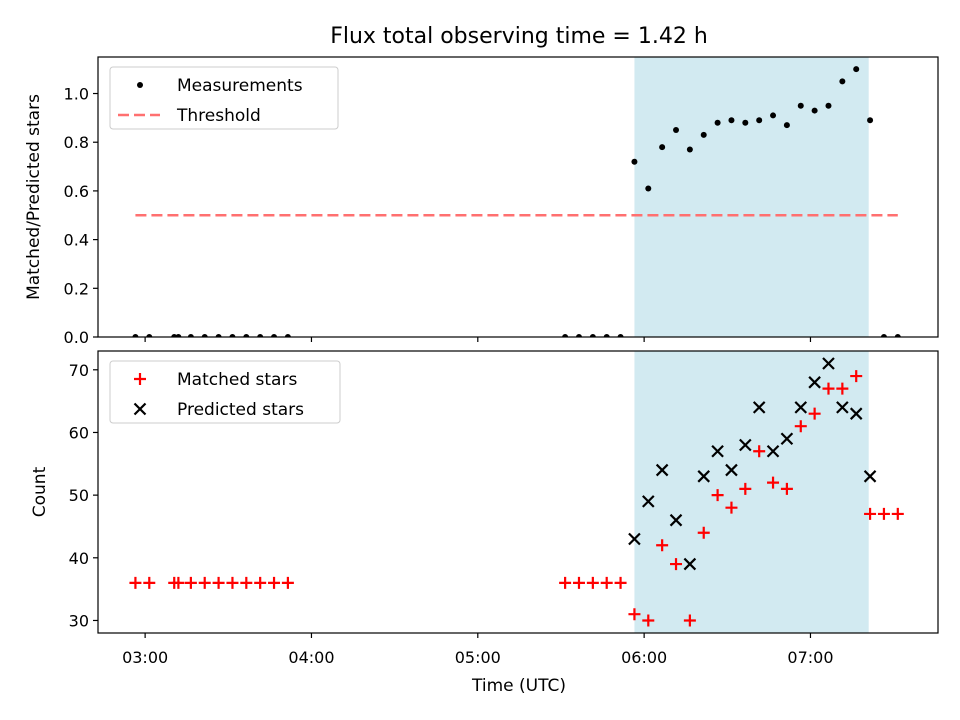  I want to click on bottom-y-tick-label: 50, so click(79, 495).